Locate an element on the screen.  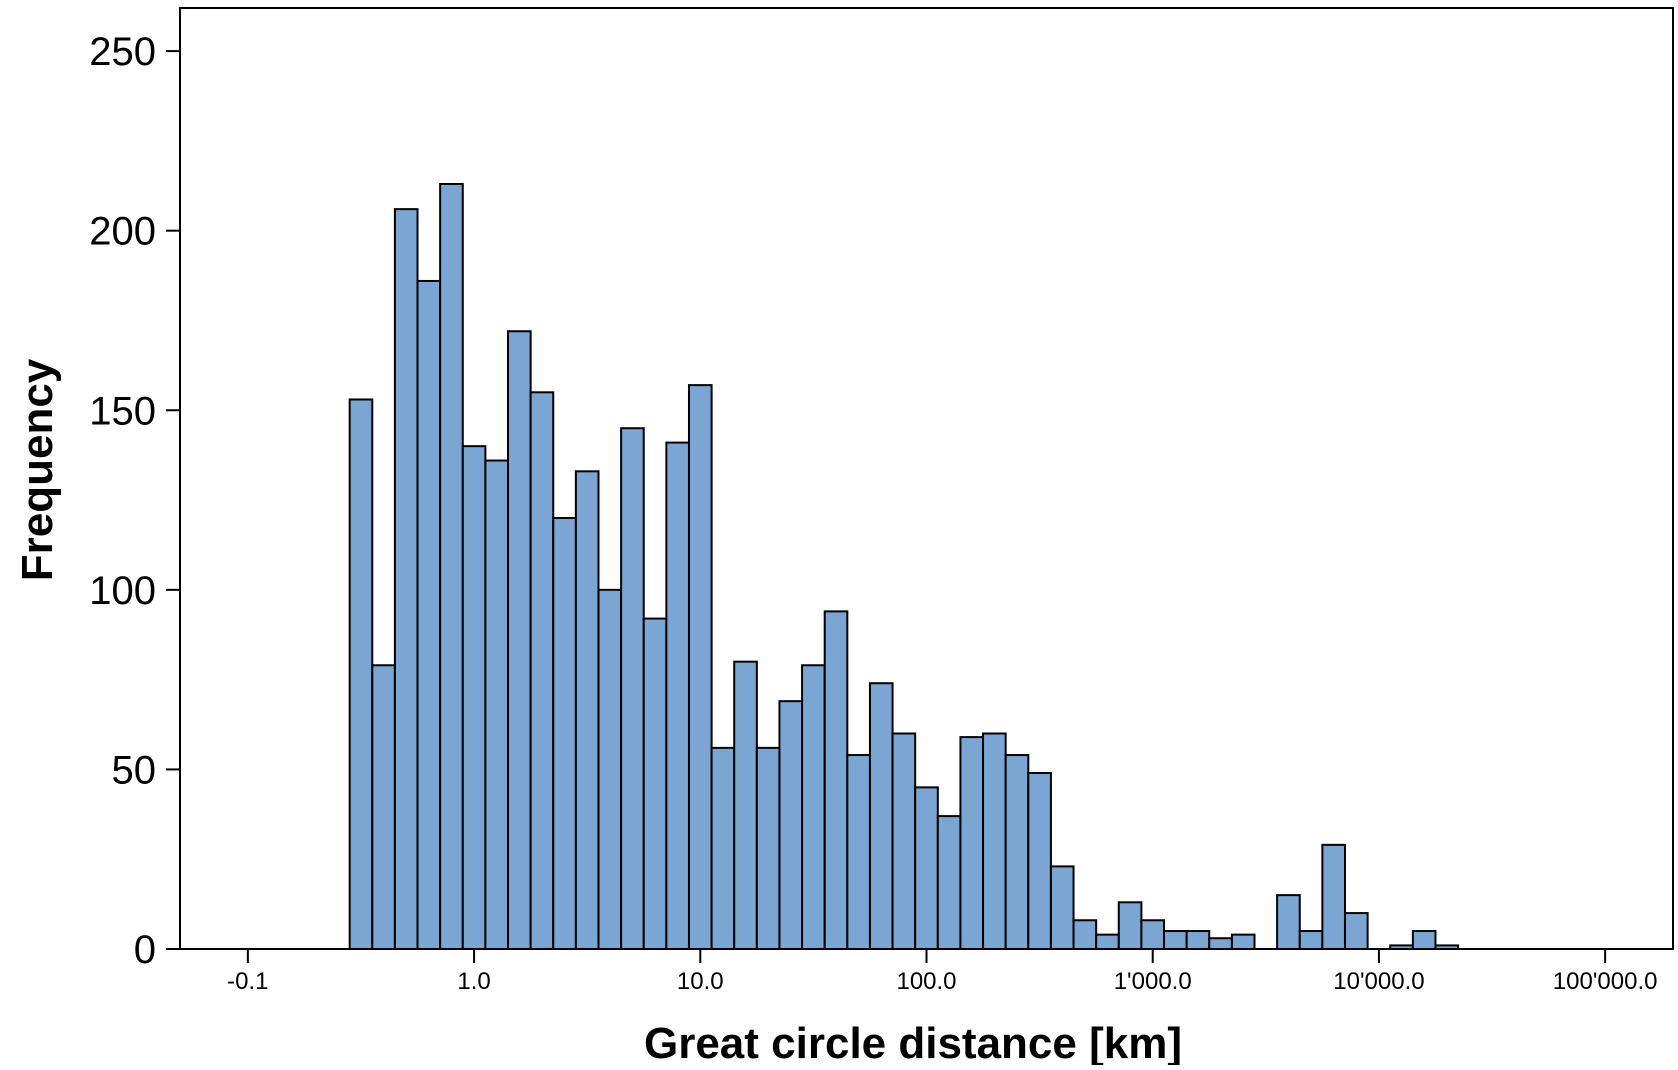
x-tick-label: 1'000.0 is located at coordinates (1153, 981).